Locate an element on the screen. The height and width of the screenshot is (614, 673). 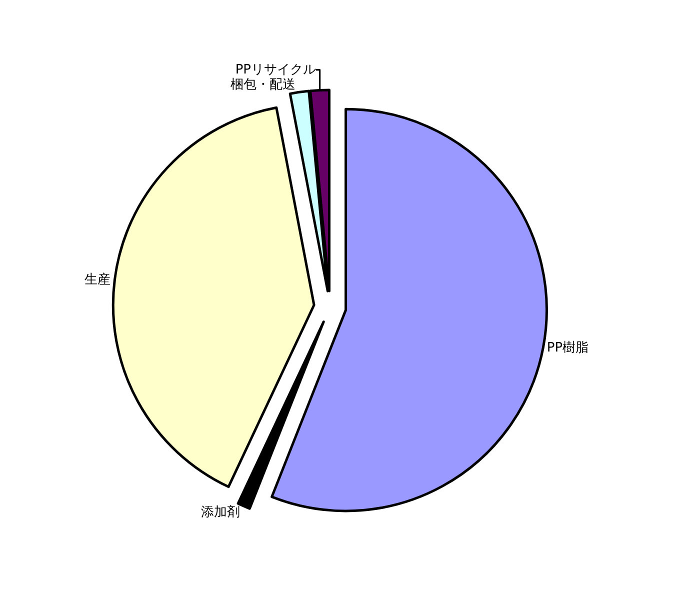
slice-label: 梱包・配送 is located at coordinates (263, 84).